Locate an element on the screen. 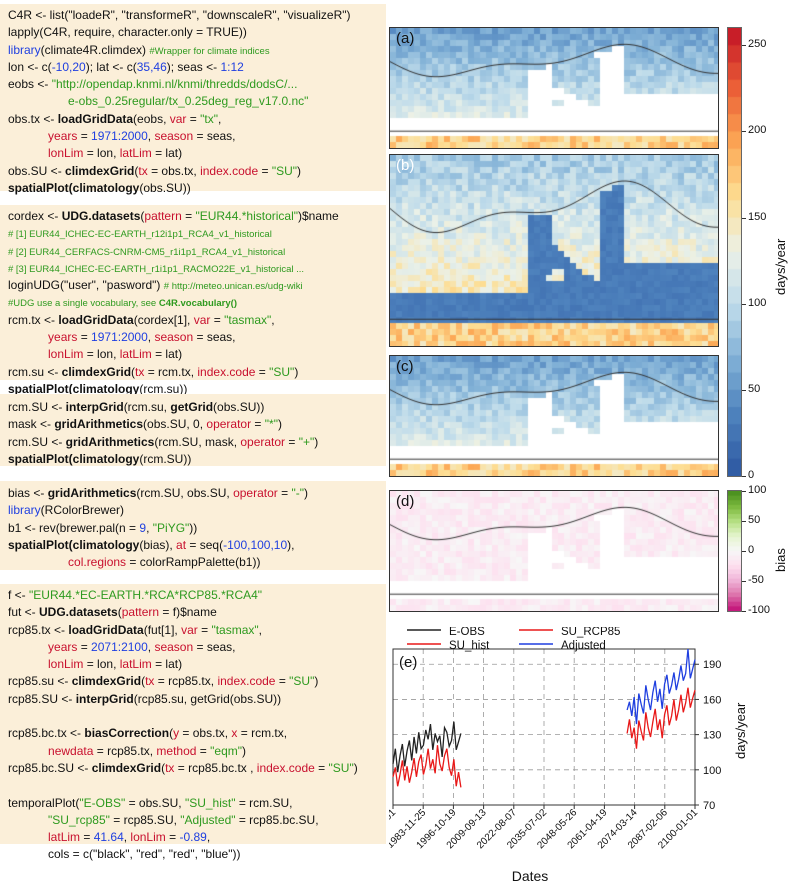 The image size is (791, 889). code-token: loadGridData is located at coordinates (106, 629).